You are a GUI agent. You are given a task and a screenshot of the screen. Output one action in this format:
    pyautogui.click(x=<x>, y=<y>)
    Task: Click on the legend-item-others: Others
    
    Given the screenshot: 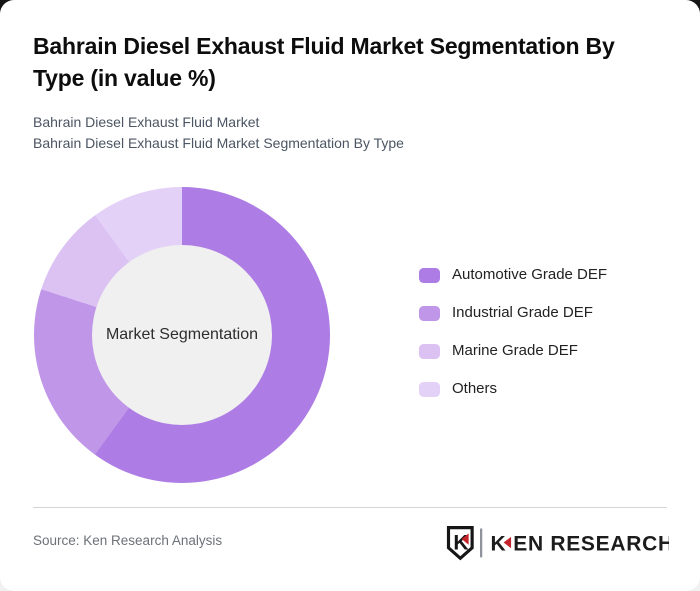 What is the action you would take?
    pyautogui.click(x=513, y=389)
    